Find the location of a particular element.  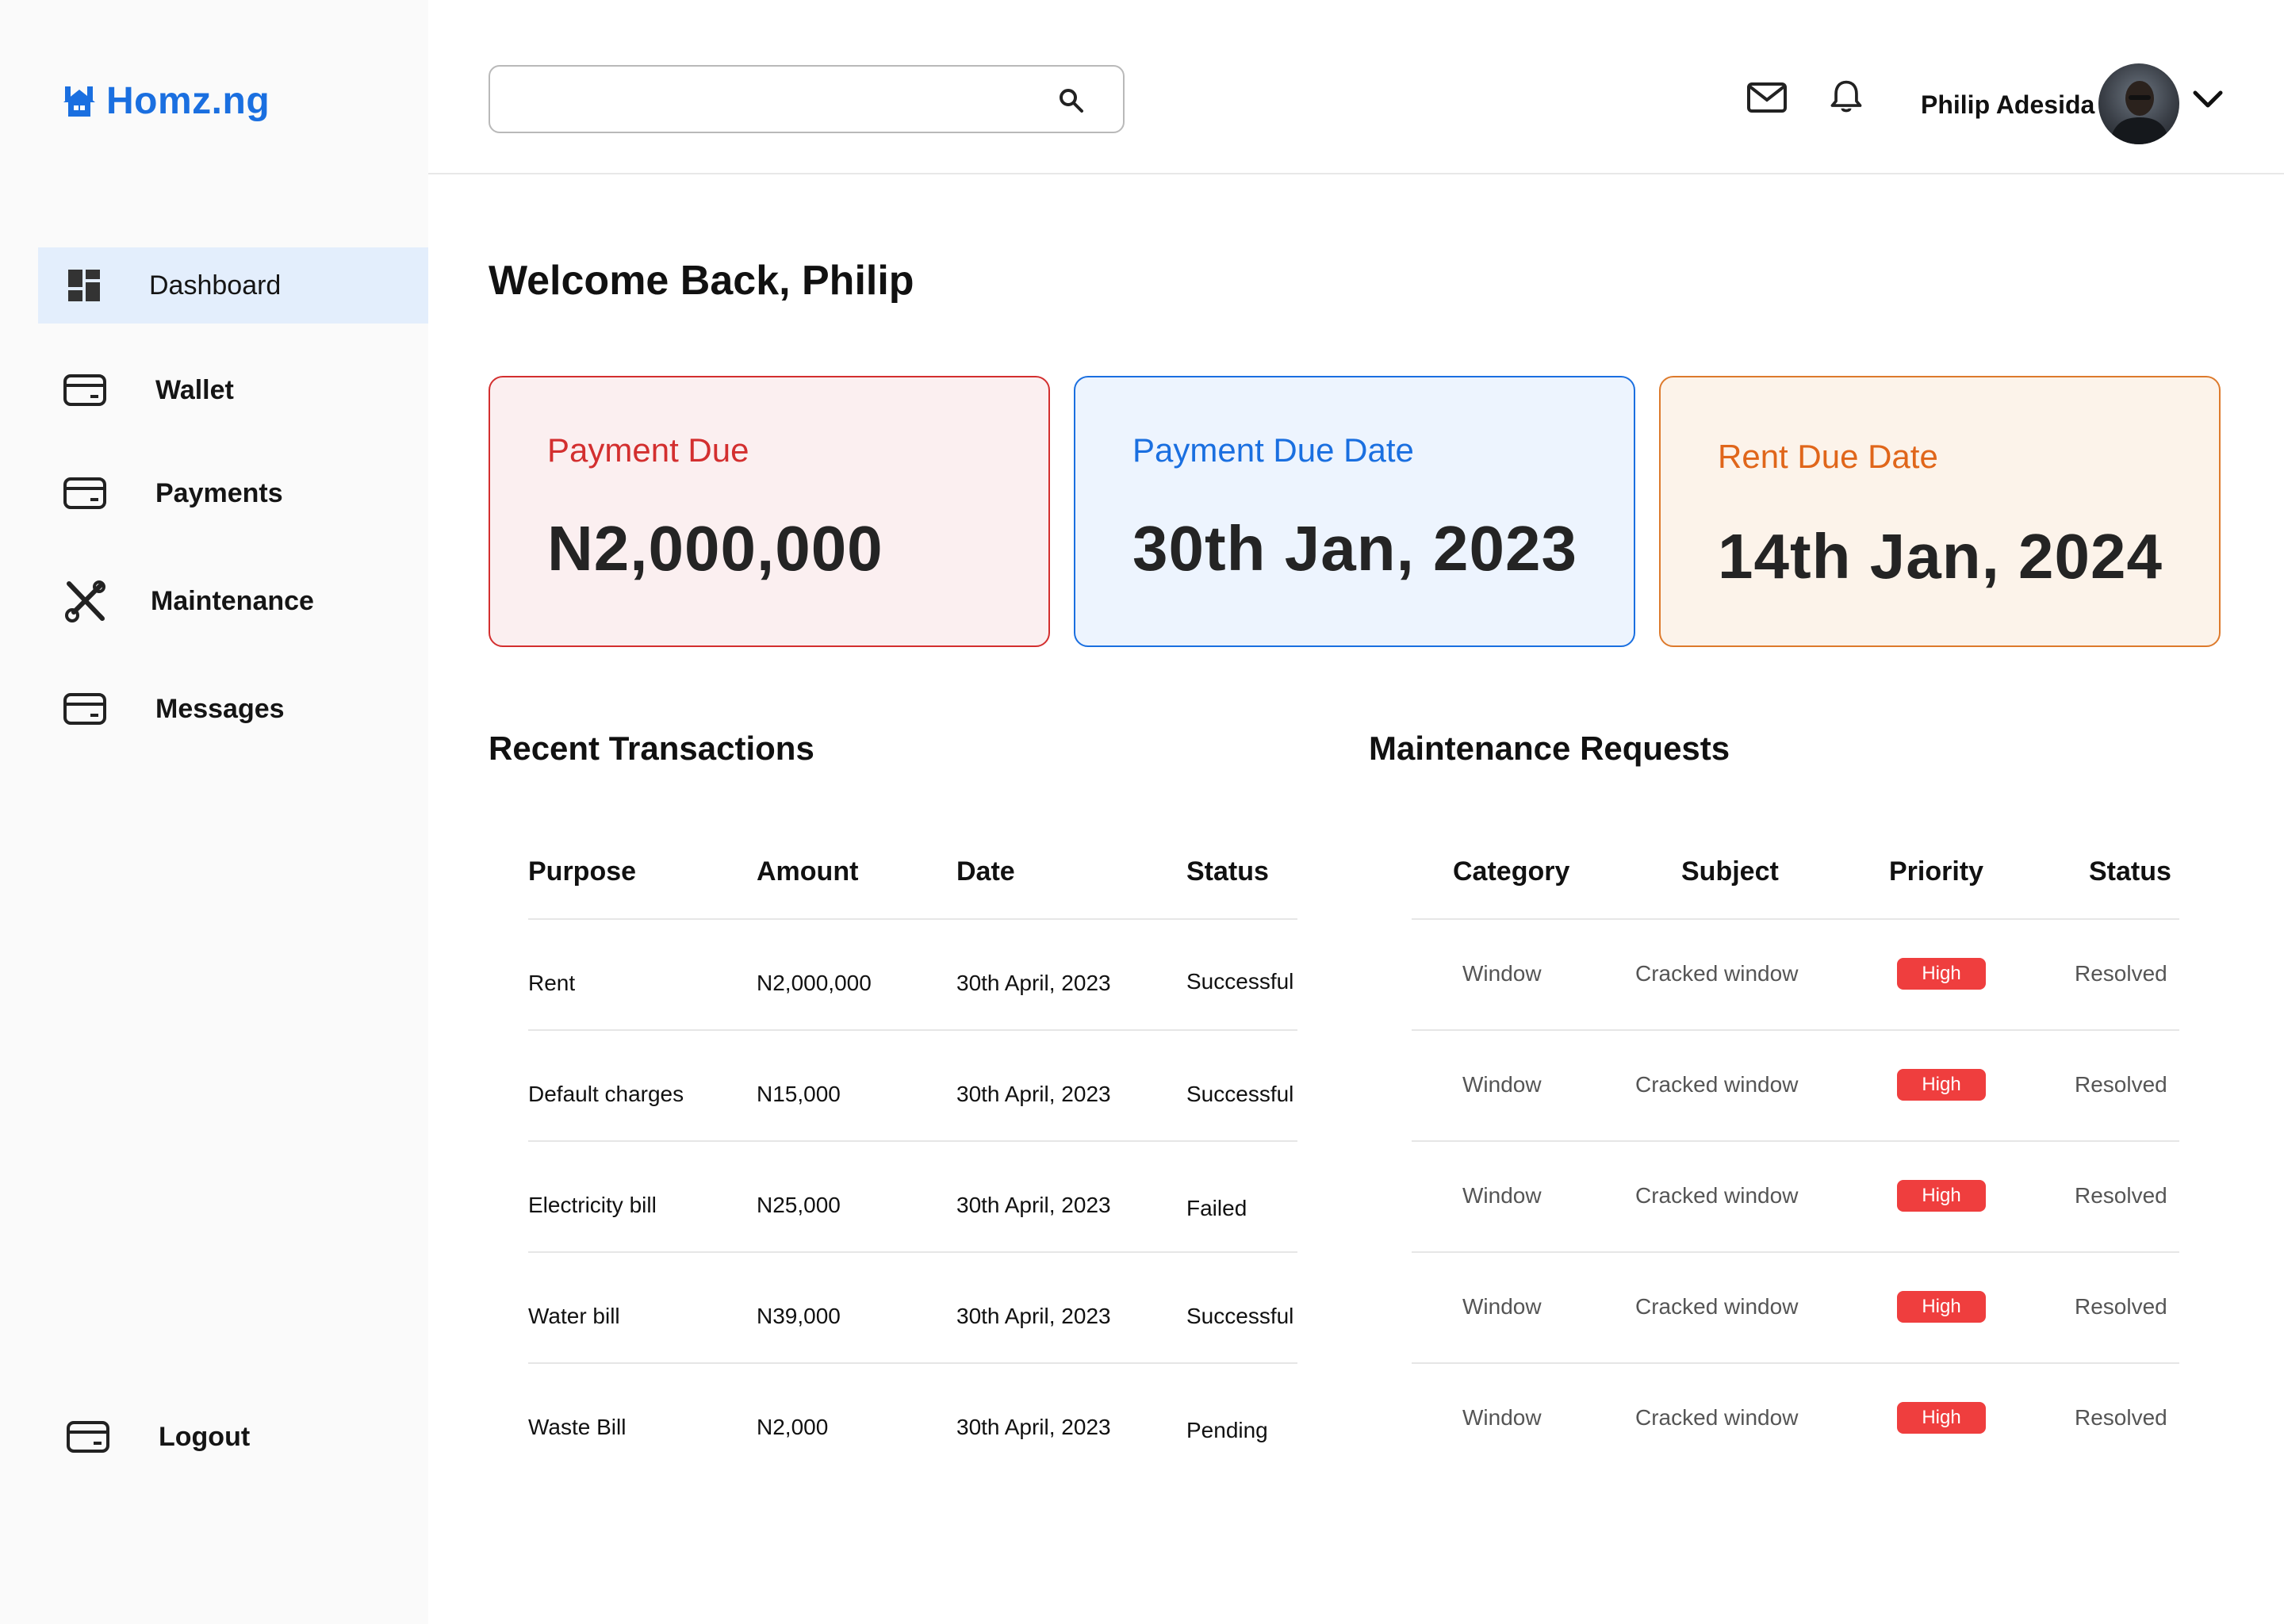

sidebar-item-label: Payments is located at coordinates (219, 493).